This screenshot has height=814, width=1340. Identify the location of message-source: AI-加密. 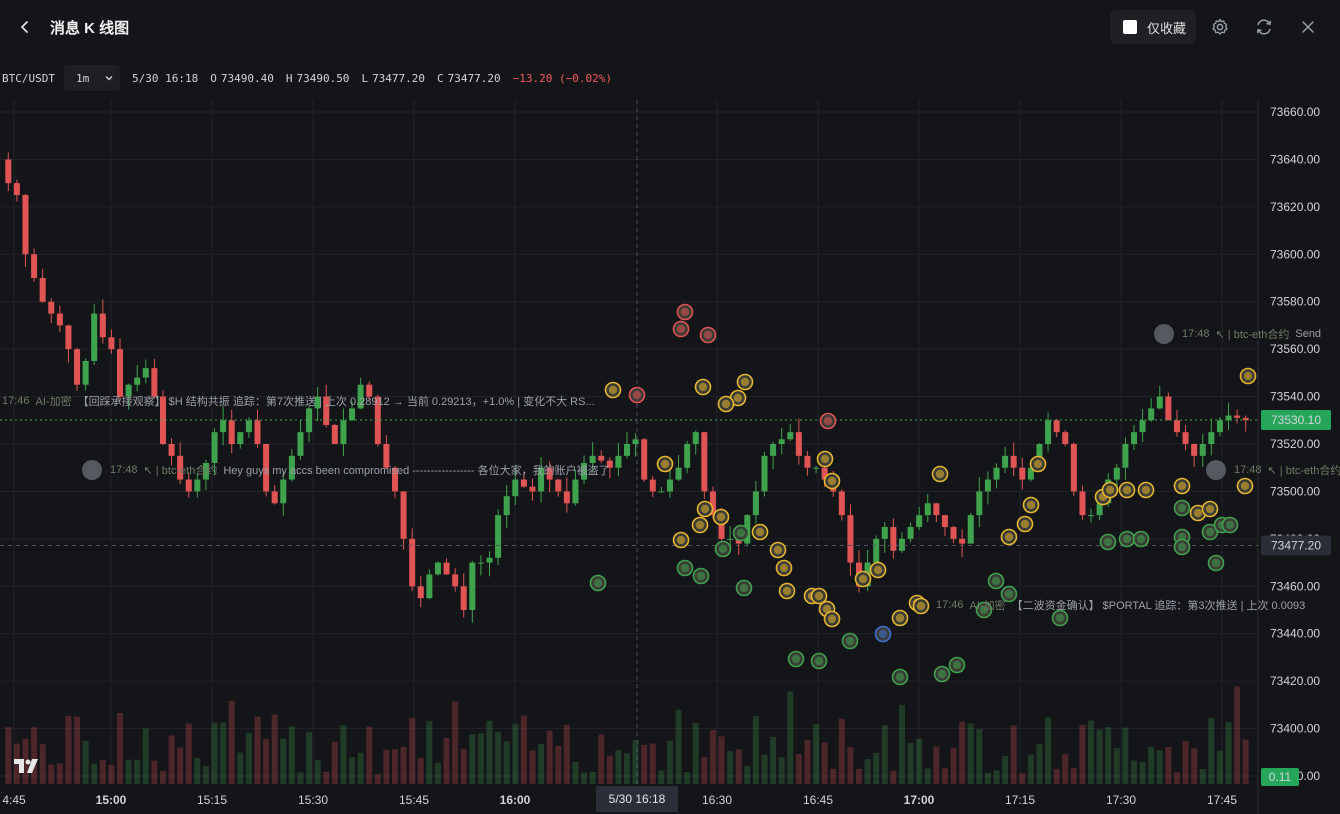
(53, 402).